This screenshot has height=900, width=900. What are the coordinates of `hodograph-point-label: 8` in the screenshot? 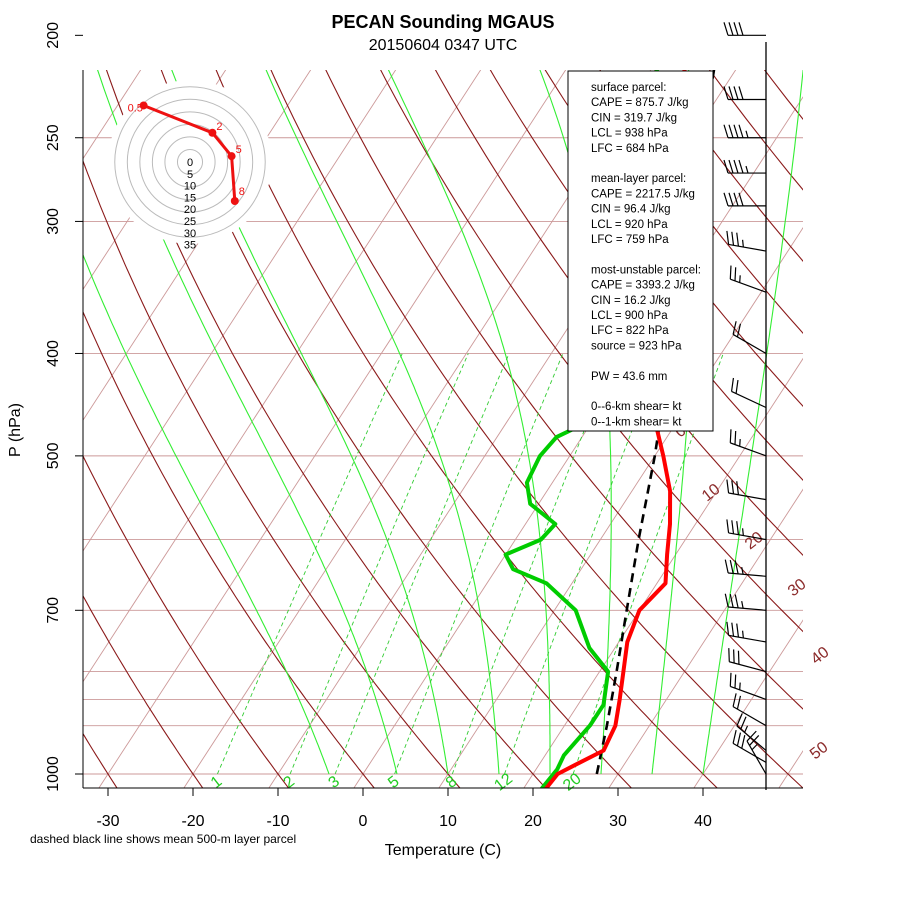 It's located at (242, 192).